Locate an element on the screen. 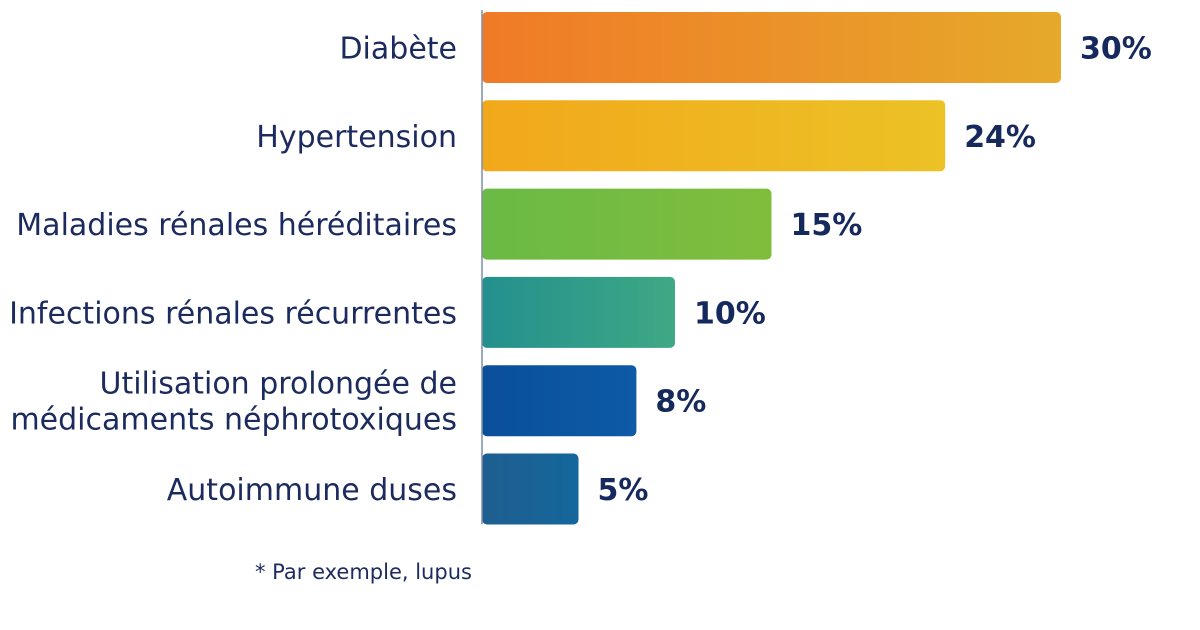 This screenshot has width=1200, height=630. value-label-1: 24% is located at coordinates (1000, 137).